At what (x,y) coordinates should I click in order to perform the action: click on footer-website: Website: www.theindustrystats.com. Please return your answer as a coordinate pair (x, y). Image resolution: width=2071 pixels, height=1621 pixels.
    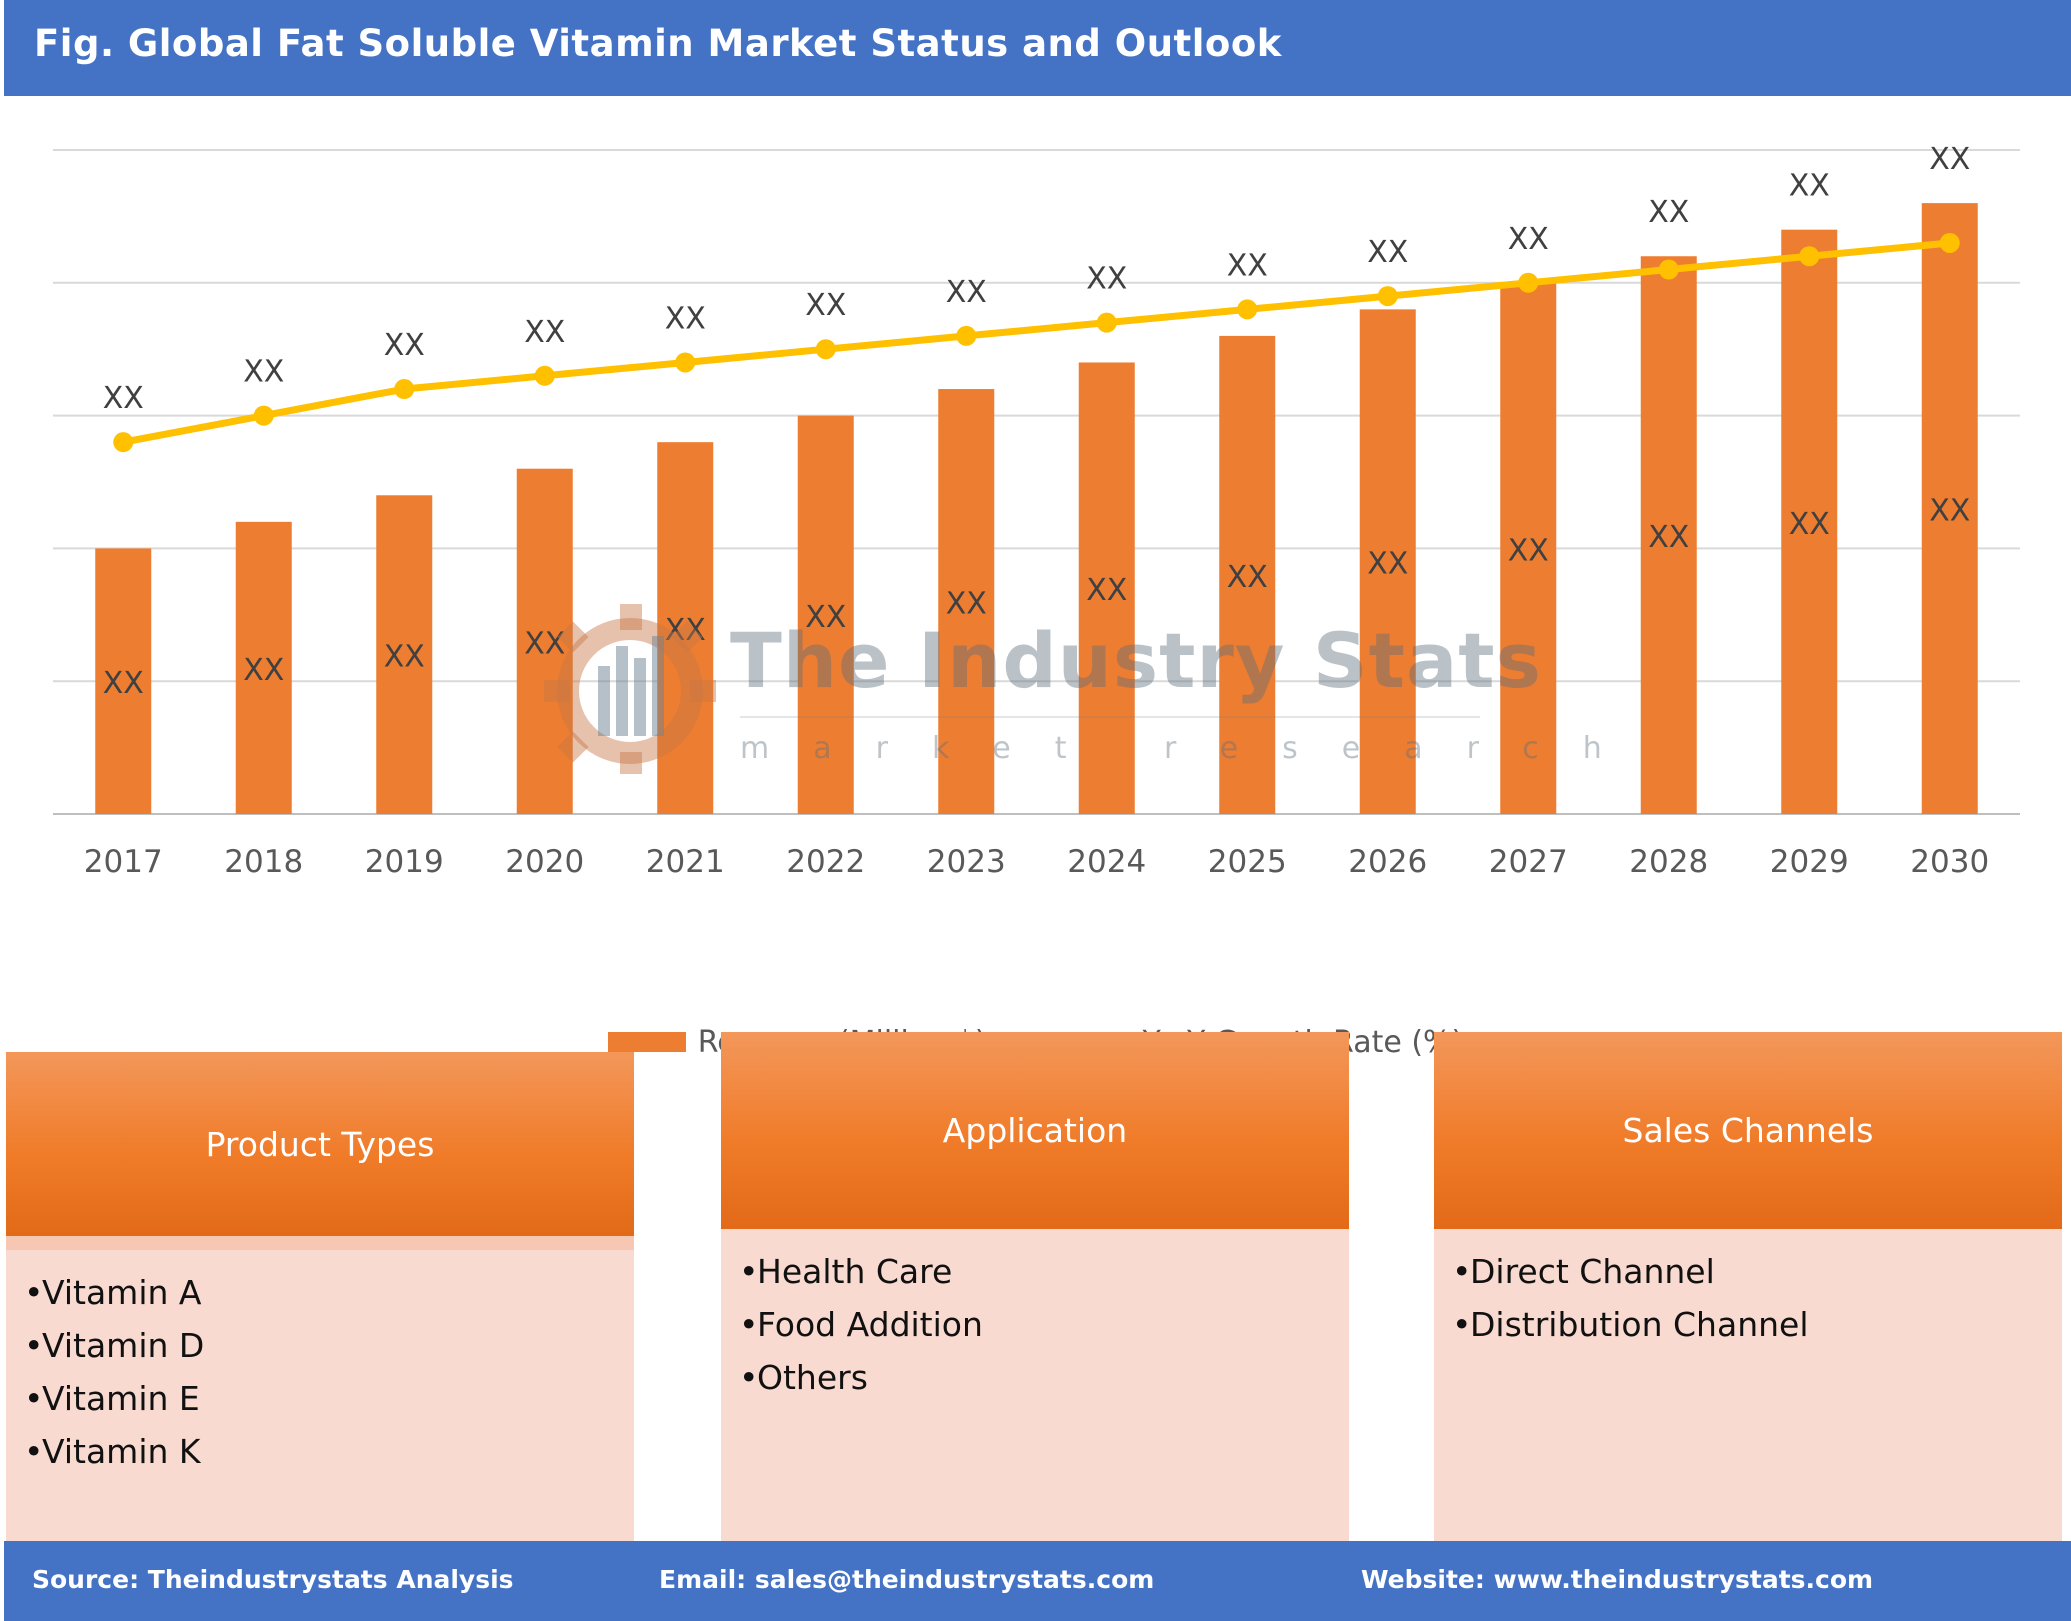
    Looking at the image, I should click on (1617, 1579).